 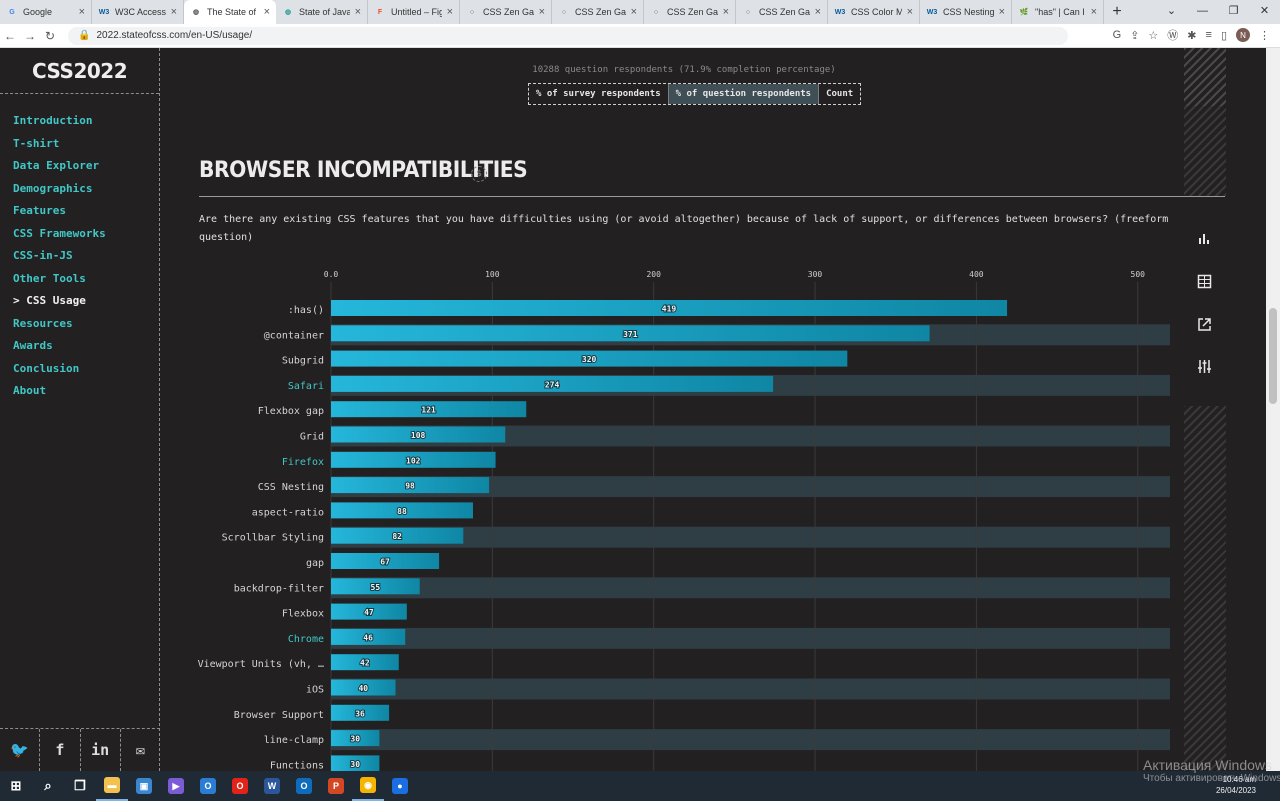 What do you see at coordinates (1192, 35) in the screenshot?
I see `puzzle-icon: ✱` at bounding box center [1192, 35].